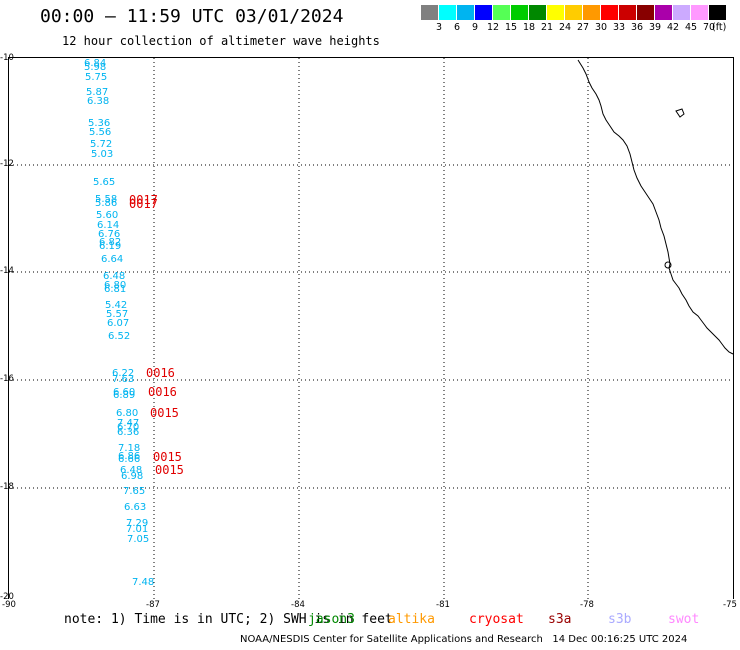 This screenshot has width=740, height=650. I want to click on legend-unit: (ft), so click(719, 27).